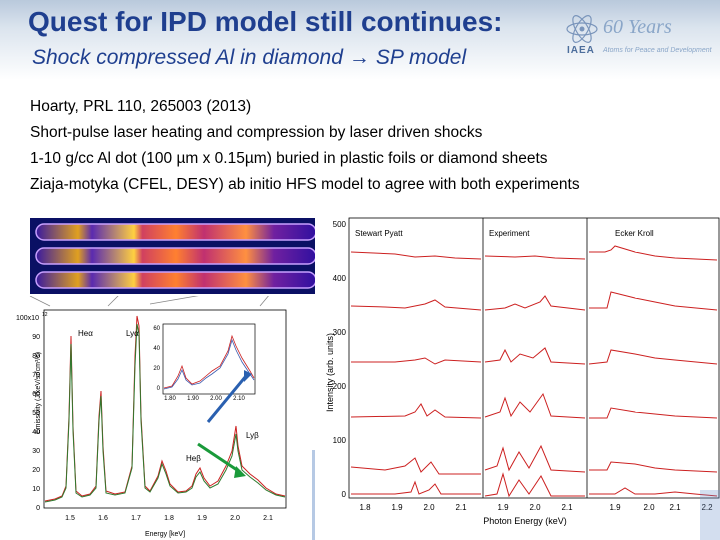  I want to click on y-tick: 60, so click(36, 394).